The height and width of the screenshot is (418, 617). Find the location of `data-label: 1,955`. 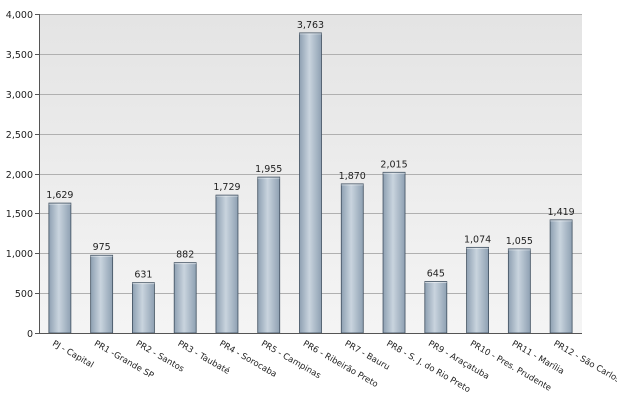

data-label: 1,955 is located at coordinates (268, 169).